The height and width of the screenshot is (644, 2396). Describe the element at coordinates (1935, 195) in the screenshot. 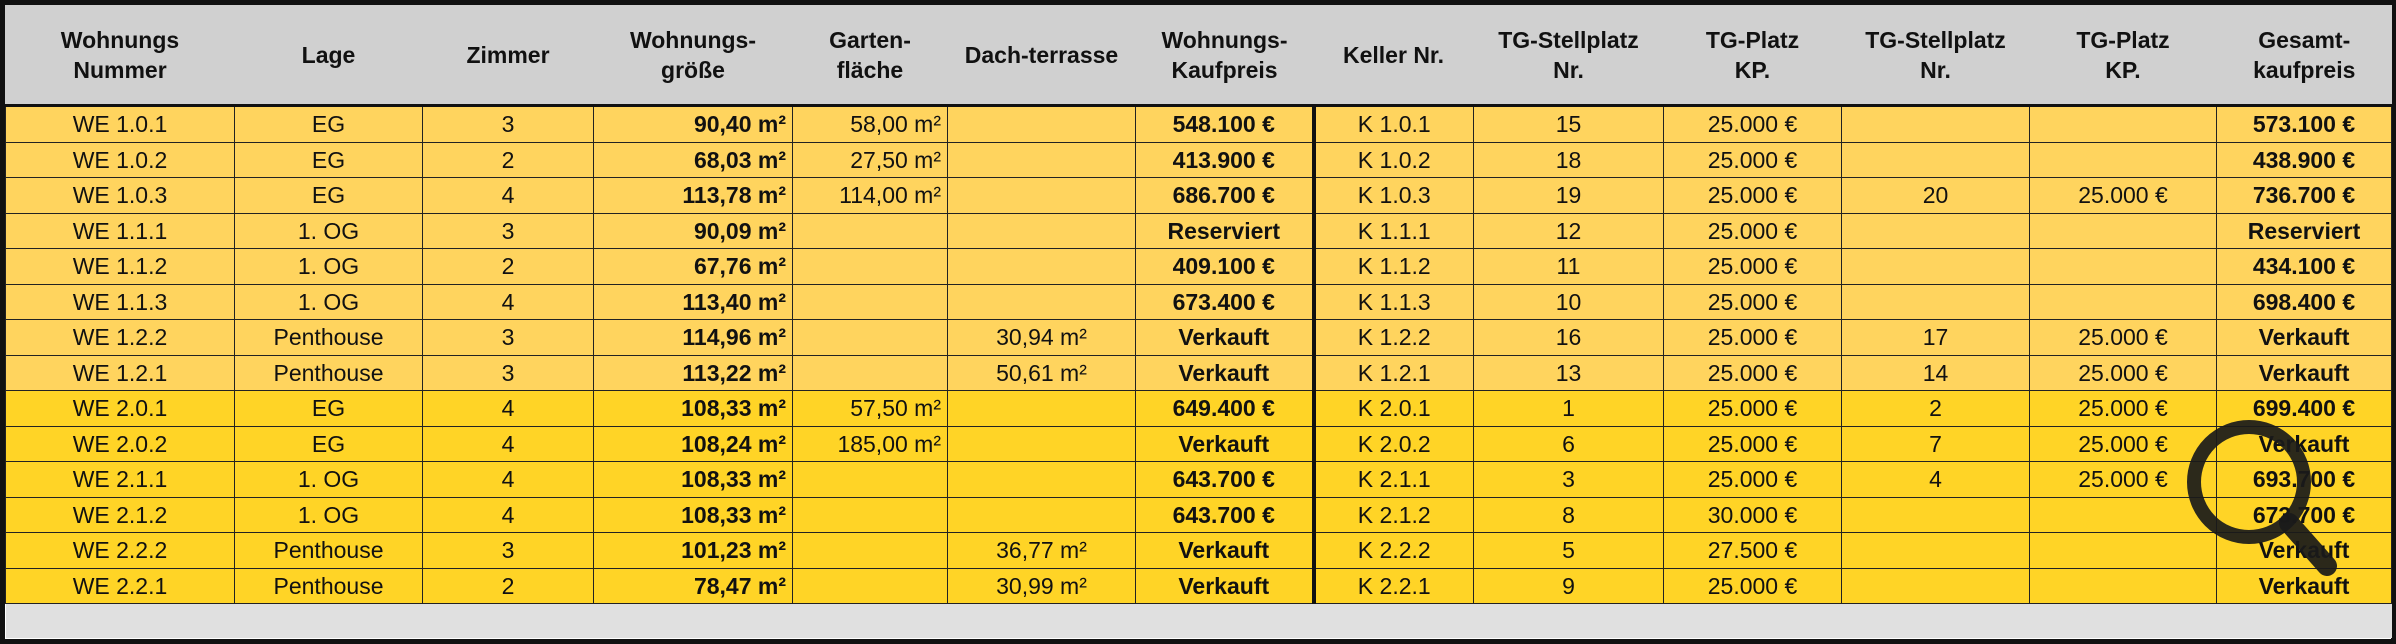

I see `table-cell: 20` at that location.